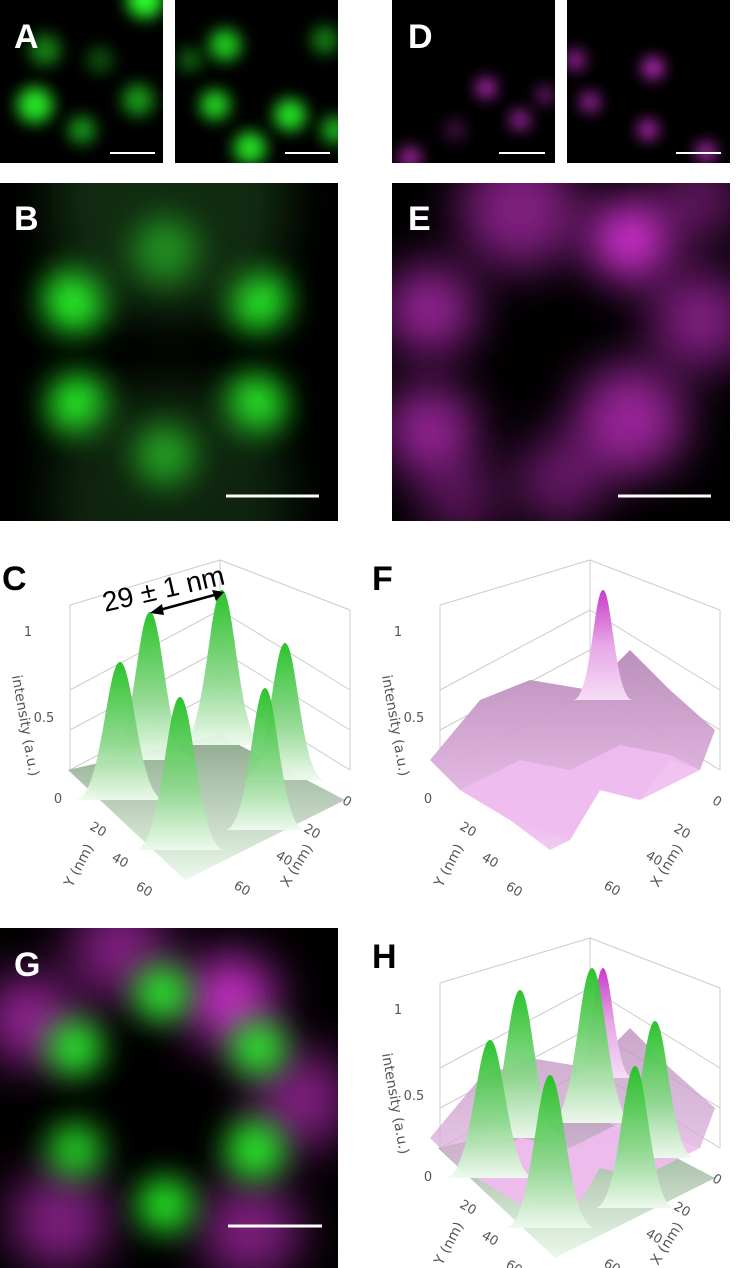 The width and height of the screenshot is (743, 1268). What do you see at coordinates (419, 219) in the screenshot?
I see `panel-label: E` at bounding box center [419, 219].